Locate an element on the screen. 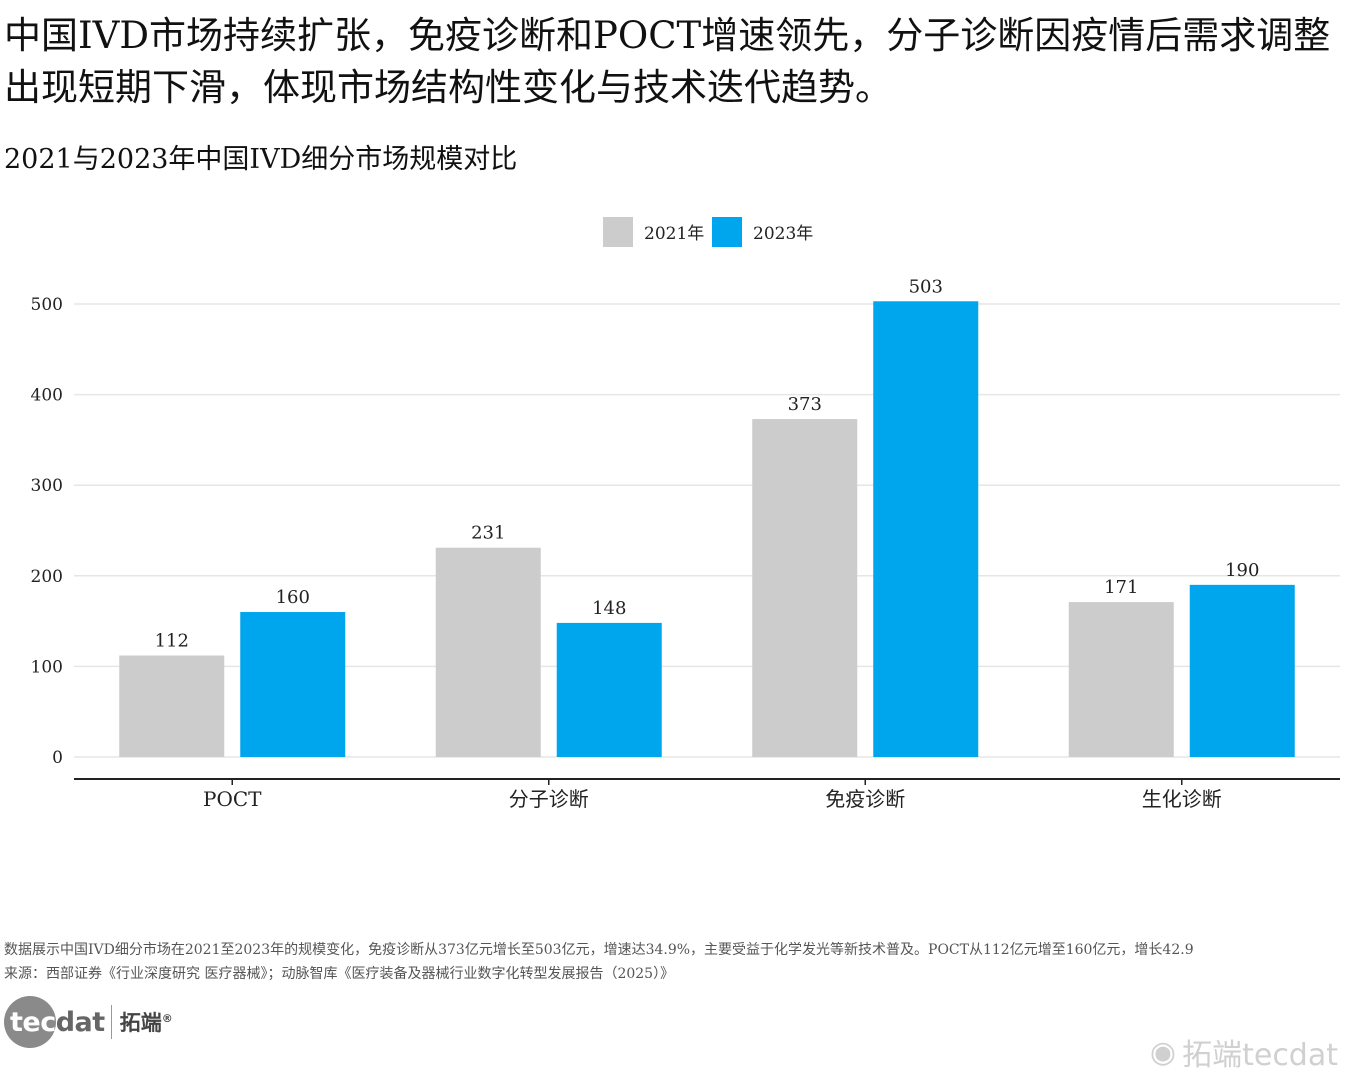 Image resolution: width=1350 pixels, height=1080 pixels. y-tick-label-0: 0 is located at coordinates (57, 758).